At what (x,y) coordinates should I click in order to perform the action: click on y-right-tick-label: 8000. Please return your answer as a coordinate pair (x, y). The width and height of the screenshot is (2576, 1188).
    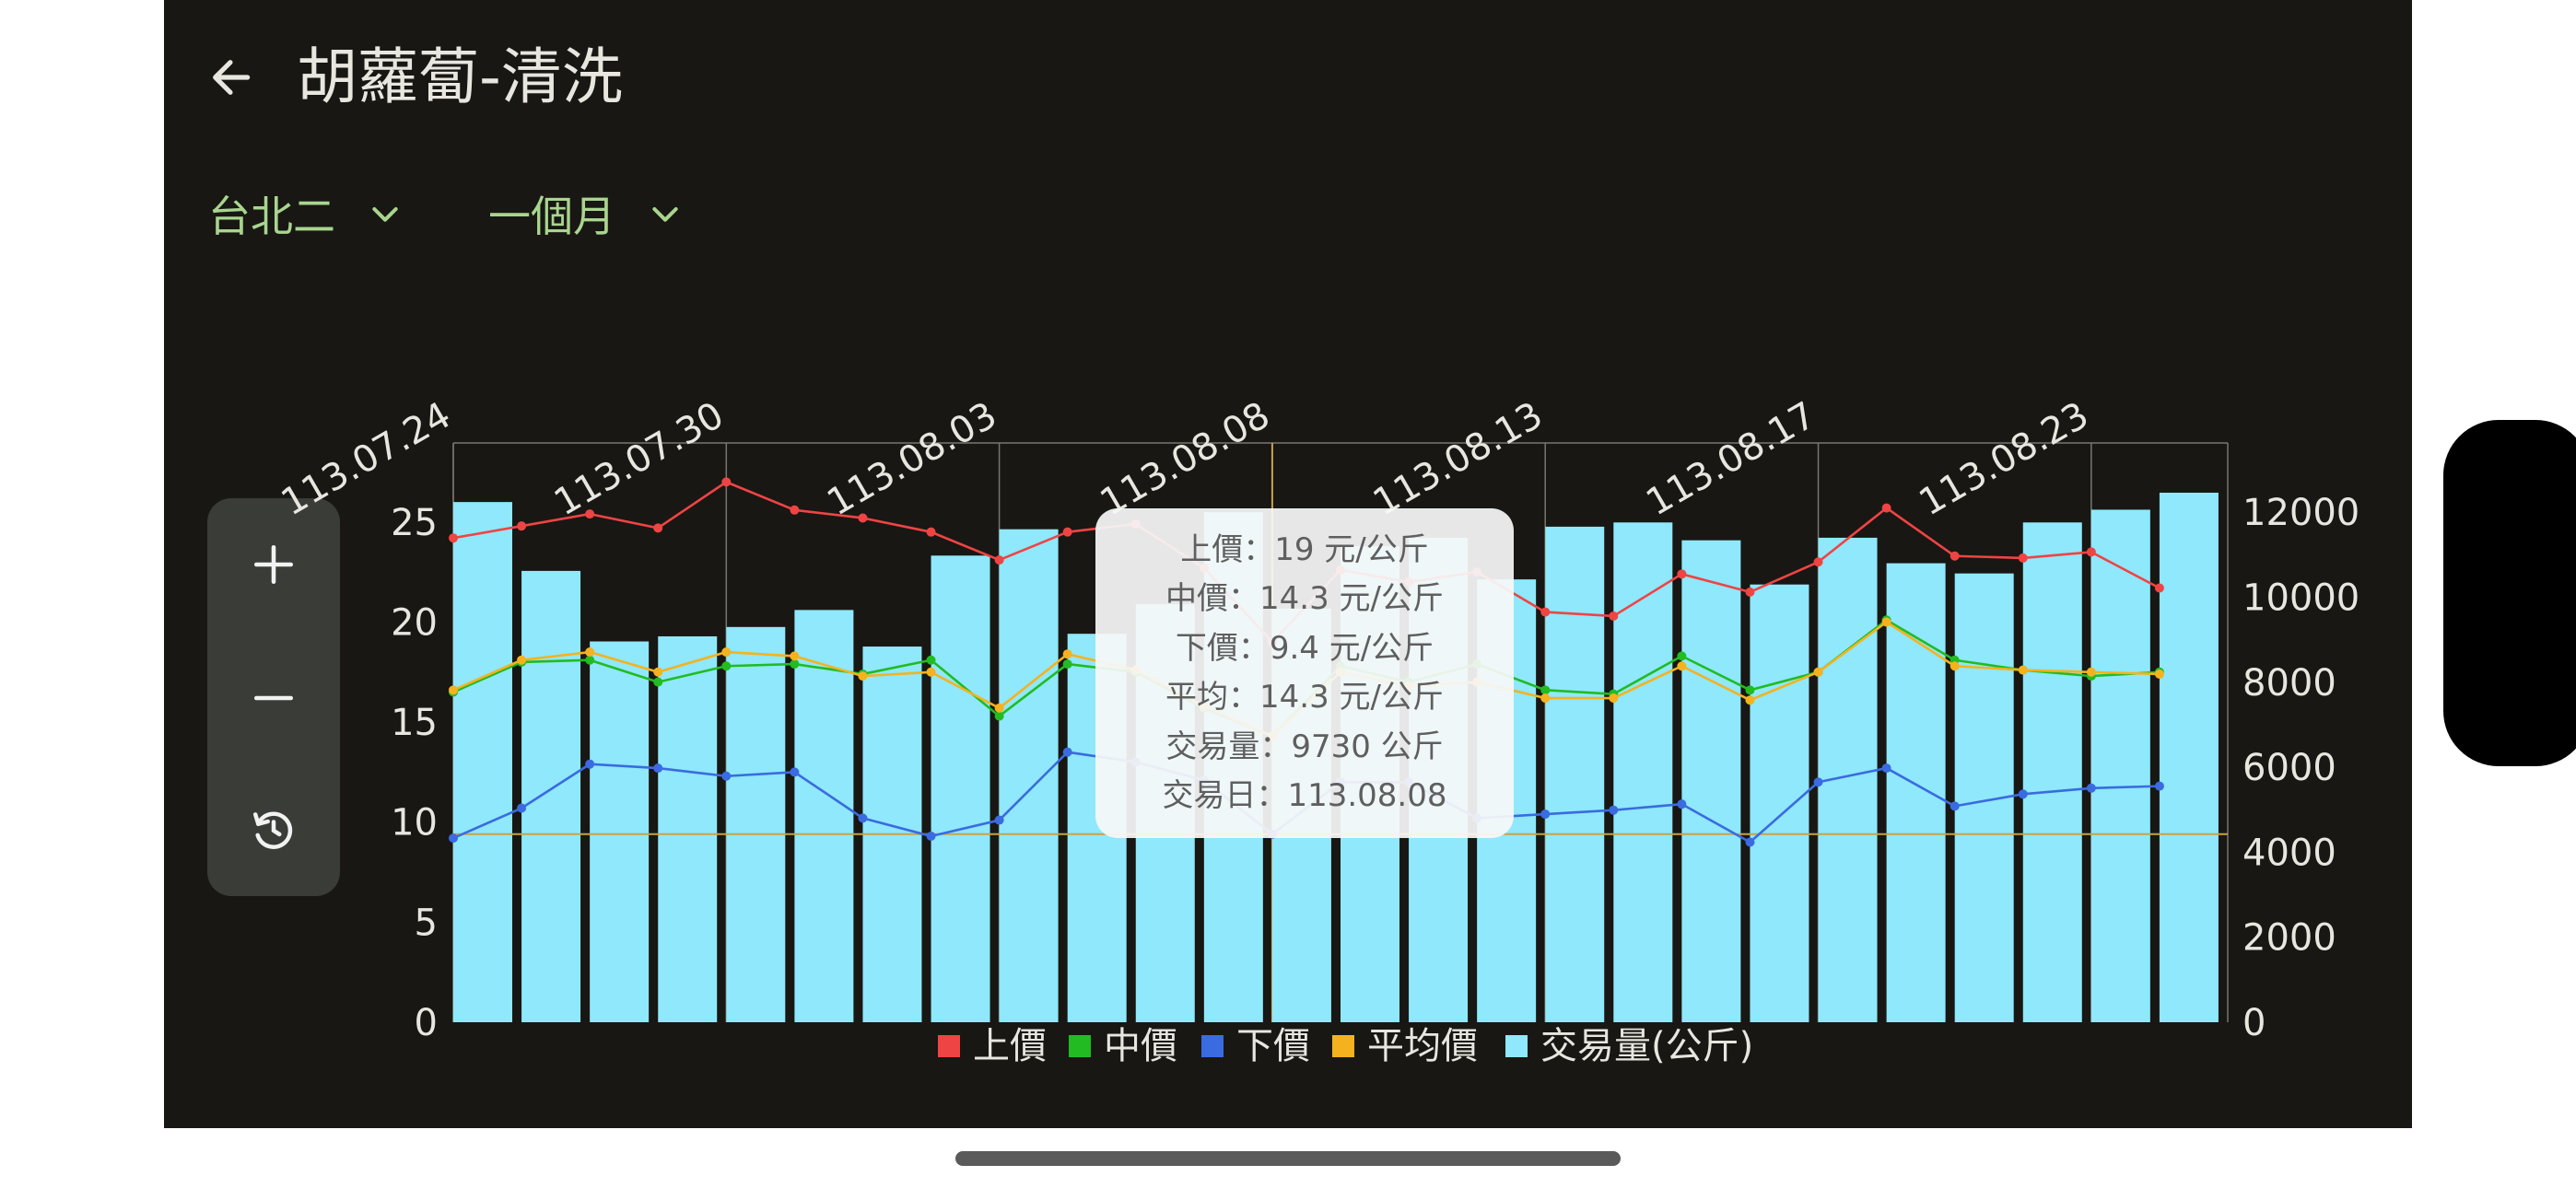
    Looking at the image, I should click on (2289, 683).